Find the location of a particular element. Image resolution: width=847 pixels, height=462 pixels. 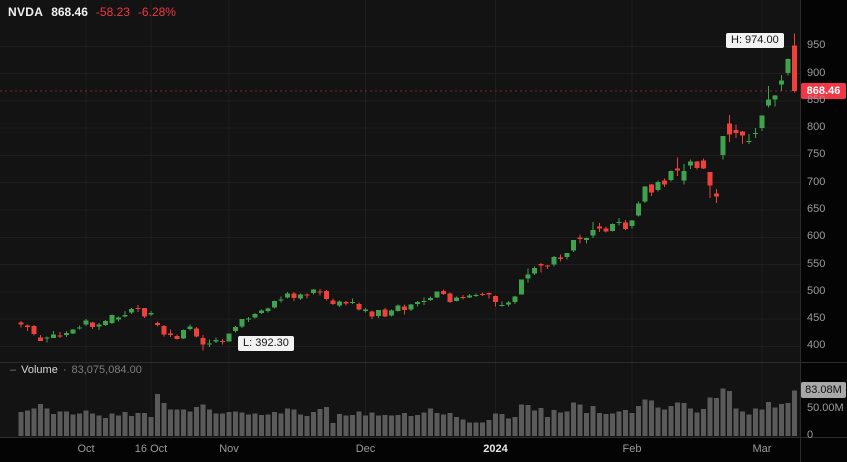

price-axis-label: 400 is located at coordinates (816, 345).